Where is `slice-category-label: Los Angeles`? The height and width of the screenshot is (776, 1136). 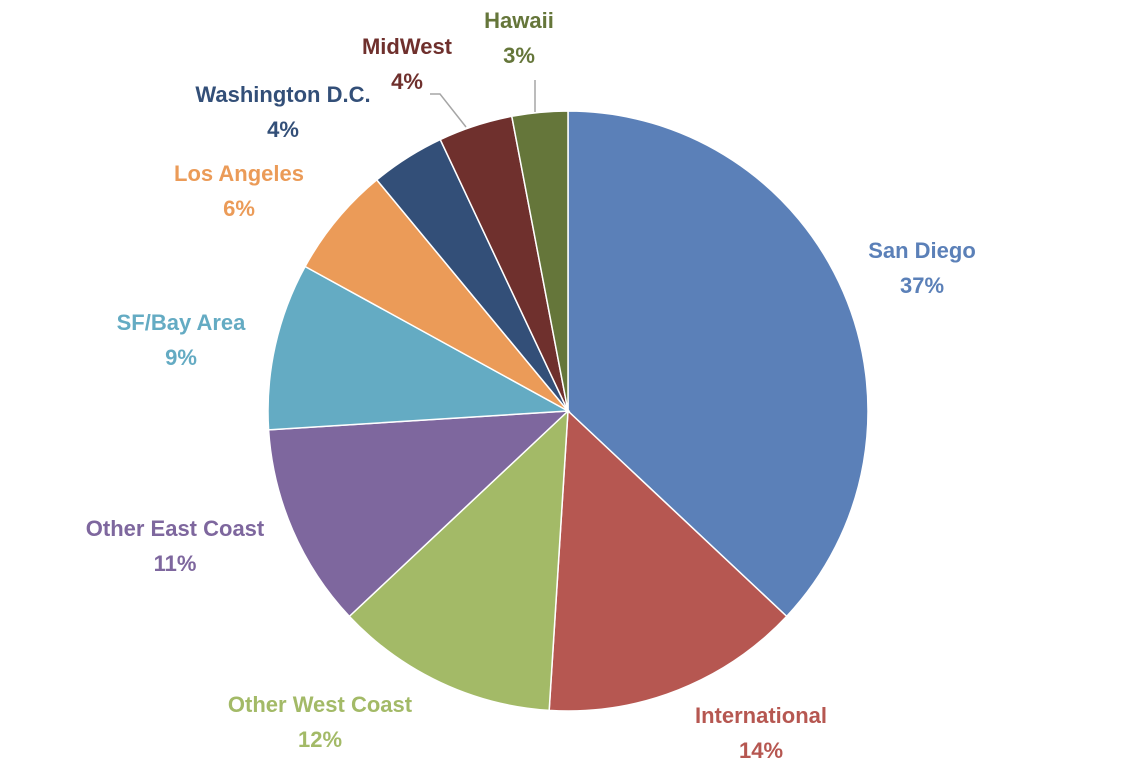 slice-category-label: Los Angeles is located at coordinates (239, 173).